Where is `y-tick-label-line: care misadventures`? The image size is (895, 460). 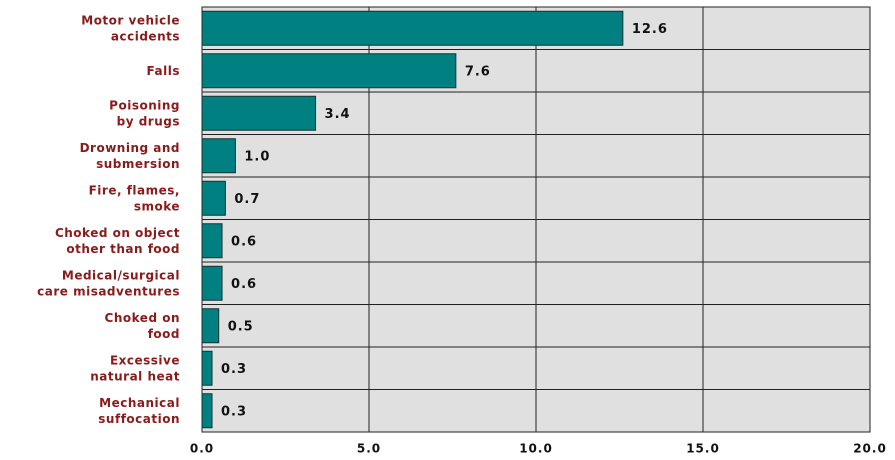 y-tick-label-line: care misadventures is located at coordinates (108, 291).